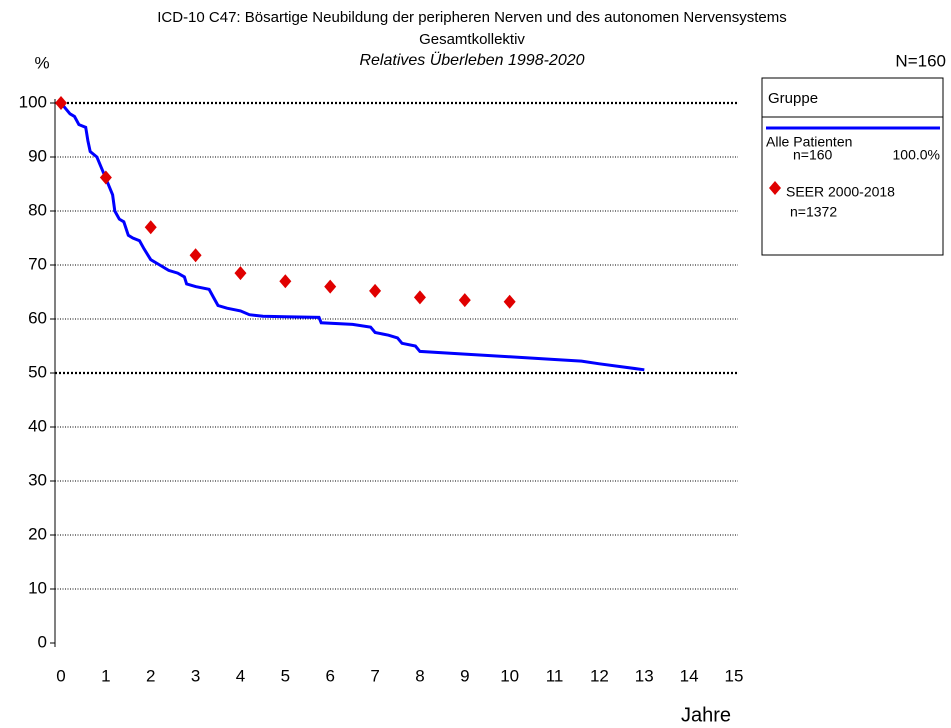 The image size is (951, 728). I want to click on y-tick-label: 40, so click(37, 425).